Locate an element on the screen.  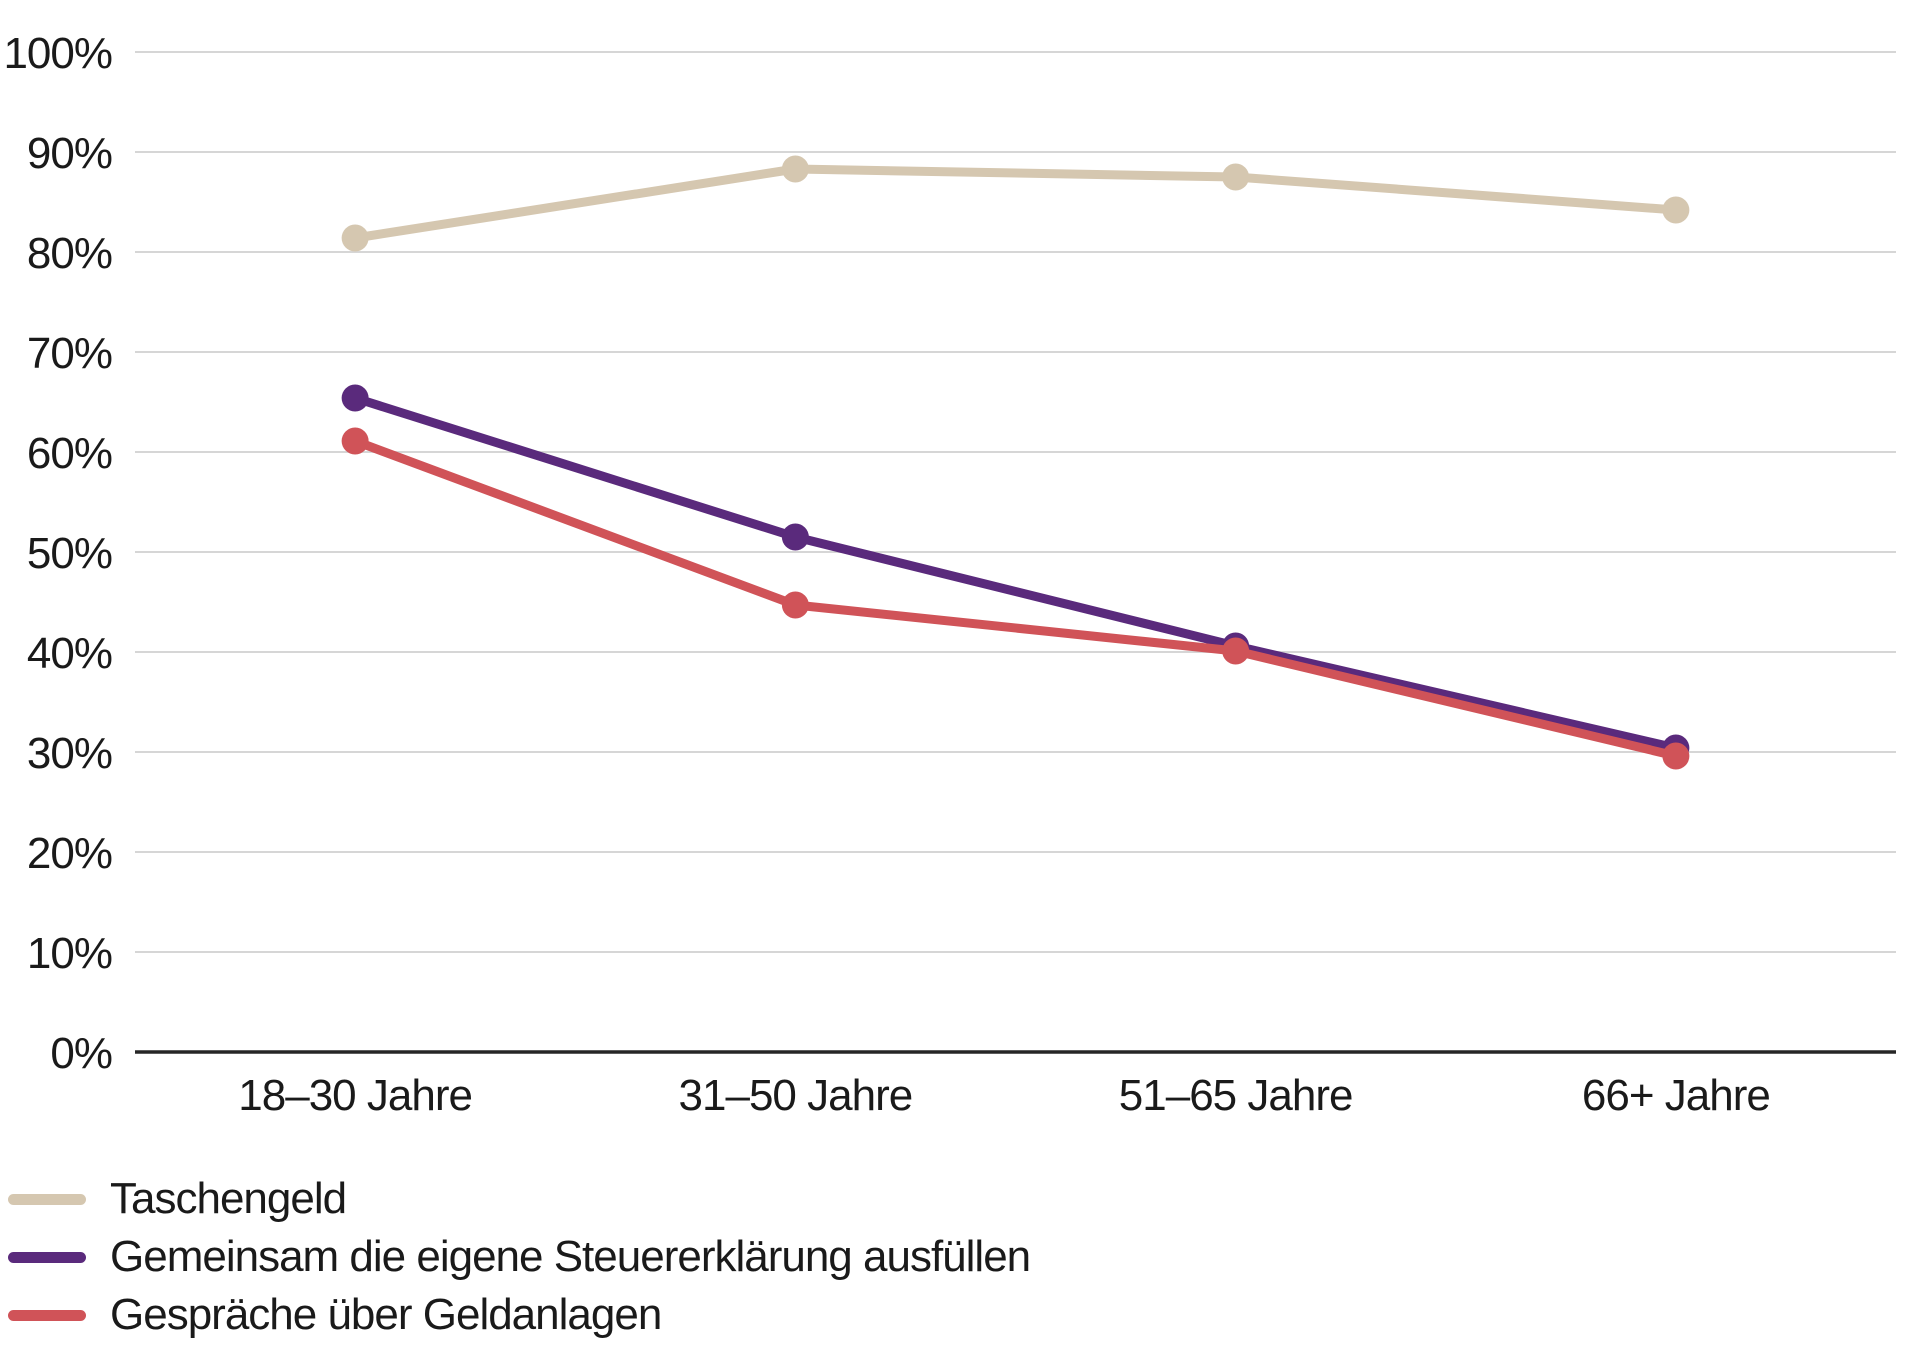
legend-item-taschengeld: Taschengeld is located at coordinates (519, 1199).